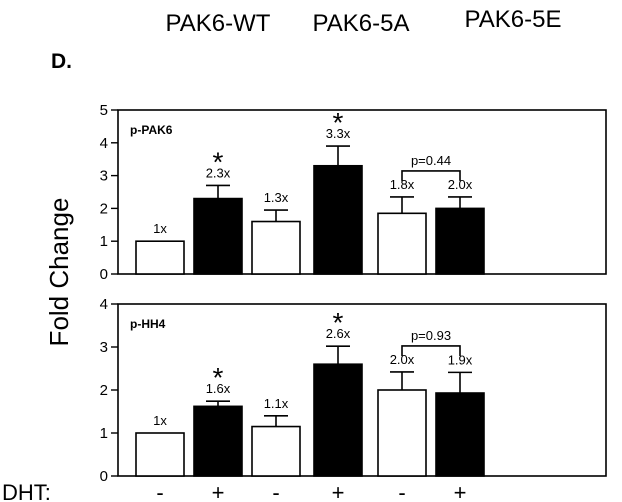 This screenshot has width=622, height=502. I want to click on treatment-signs: - + - + - +, so click(311, 491).